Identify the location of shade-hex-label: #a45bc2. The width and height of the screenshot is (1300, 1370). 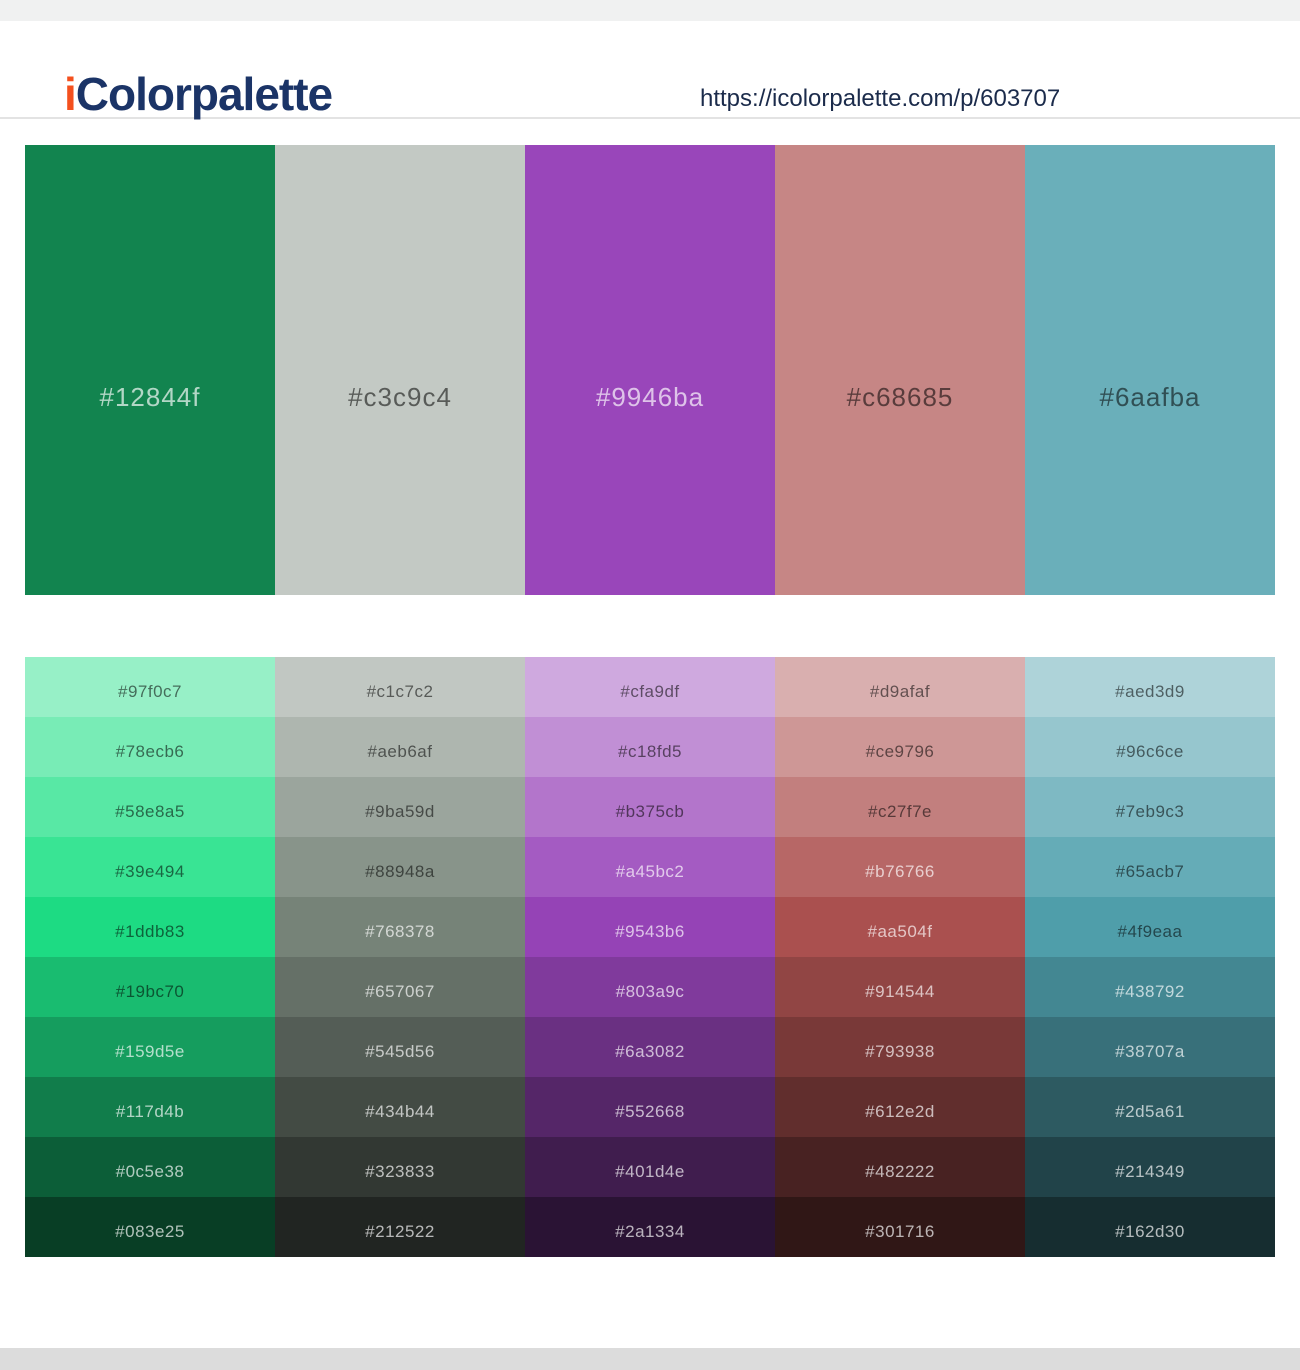
(650, 871).